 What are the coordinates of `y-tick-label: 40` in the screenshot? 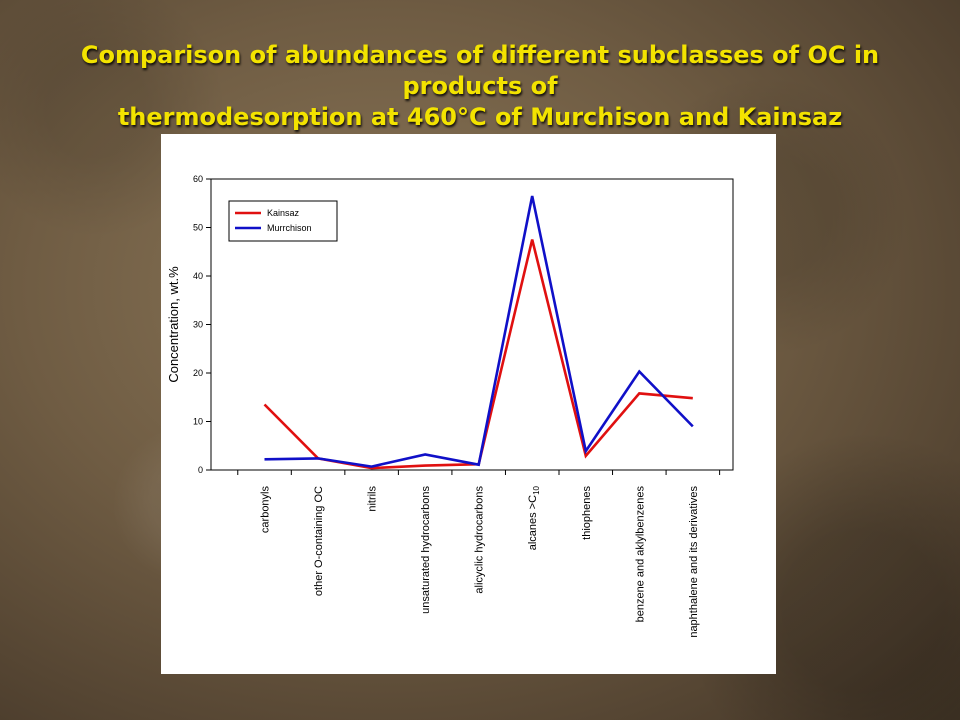 It's located at (198, 276).